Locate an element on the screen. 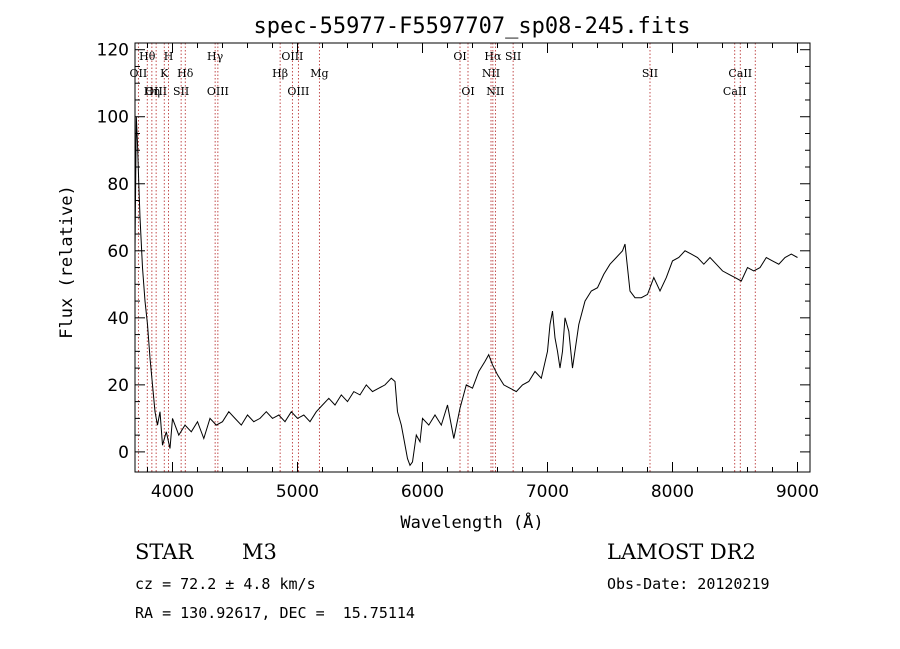 The image size is (900, 649). y-axis-label: Flux (relative) is located at coordinates (67, 262).